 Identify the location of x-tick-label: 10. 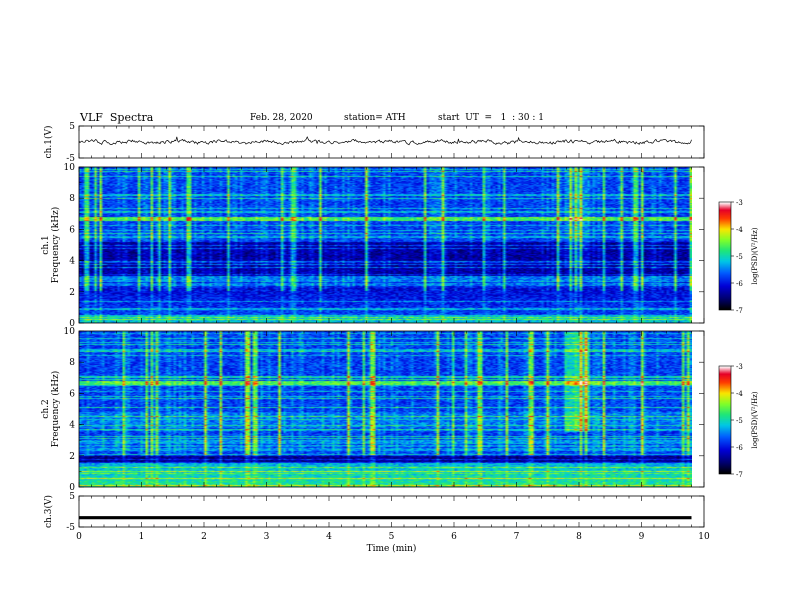
(704, 537).